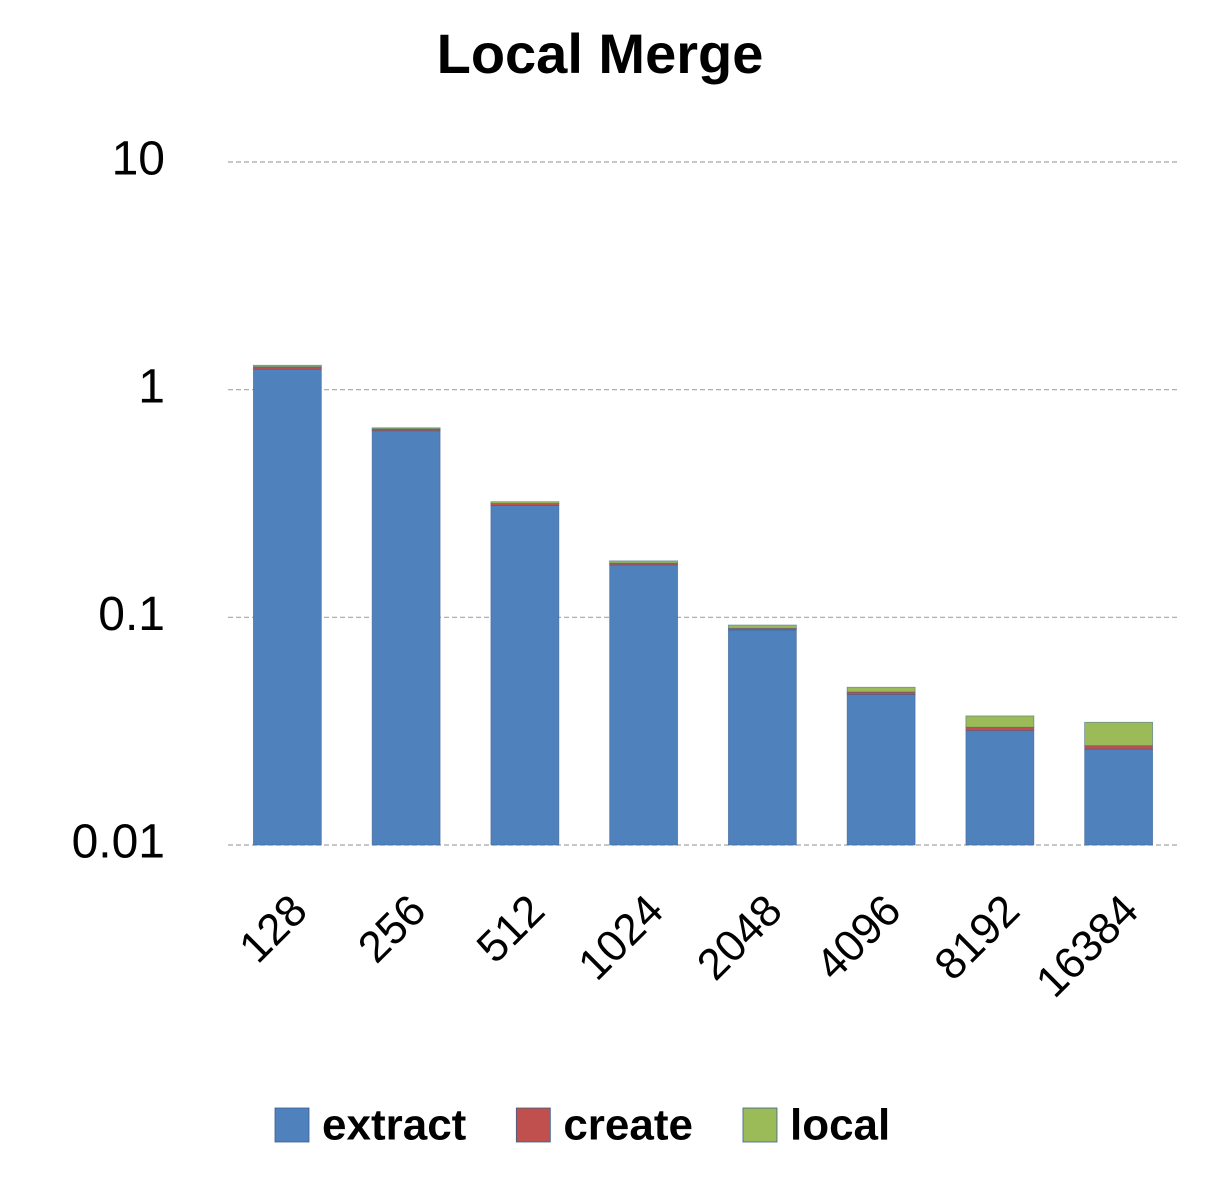 Image resolution: width=1206 pixels, height=1182 pixels. I want to click on x-tick-label: 4096, so click(859, 938).